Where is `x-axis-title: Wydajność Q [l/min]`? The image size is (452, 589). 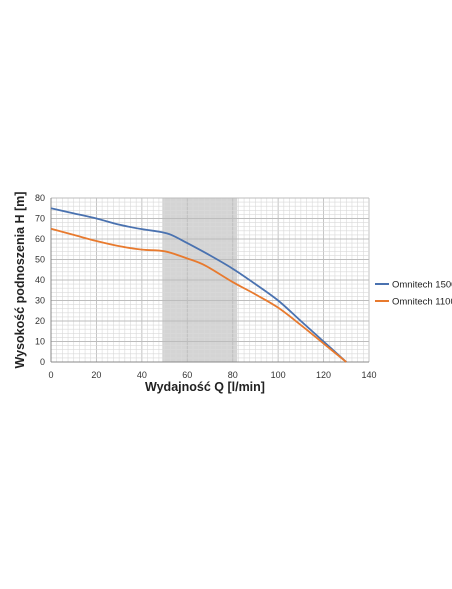 x-axis-title: Wydajność Q [l/min] is located at coordinates (205, 387).